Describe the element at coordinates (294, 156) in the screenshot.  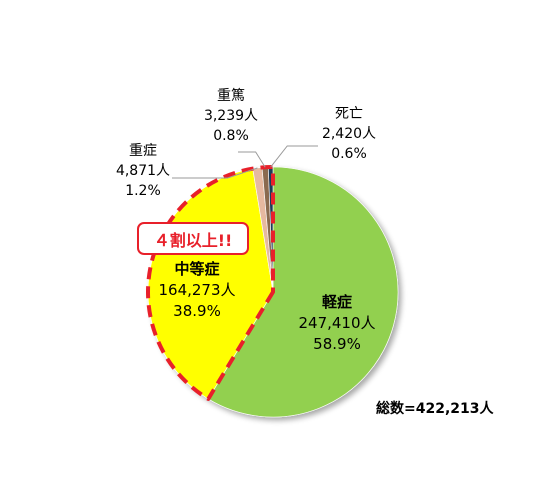
I see `leader-death` at that location.